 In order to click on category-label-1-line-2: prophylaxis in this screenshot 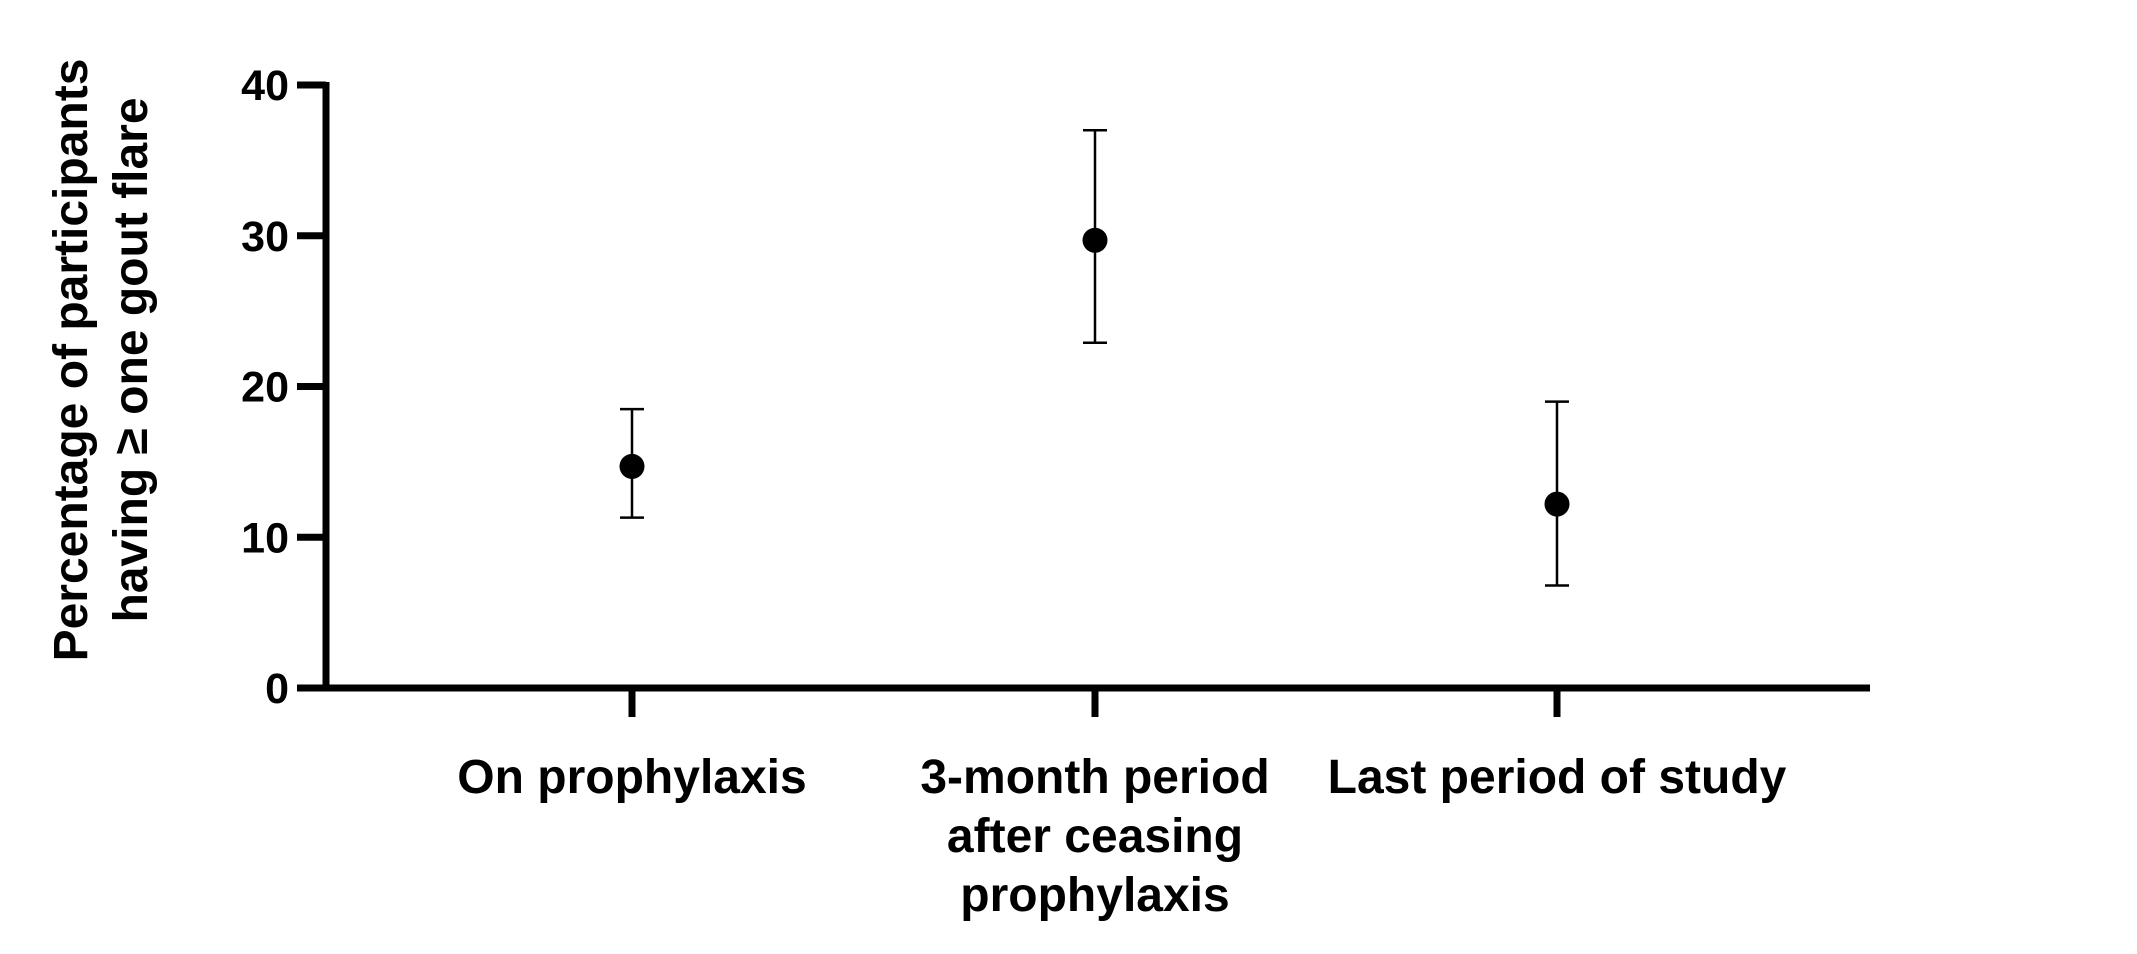, I will do `click(1094, 895)`.